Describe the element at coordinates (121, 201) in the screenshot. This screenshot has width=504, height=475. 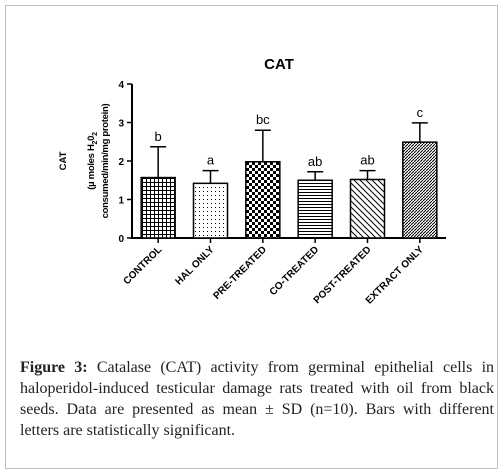
I see `y-tick-label: 1` at that location.